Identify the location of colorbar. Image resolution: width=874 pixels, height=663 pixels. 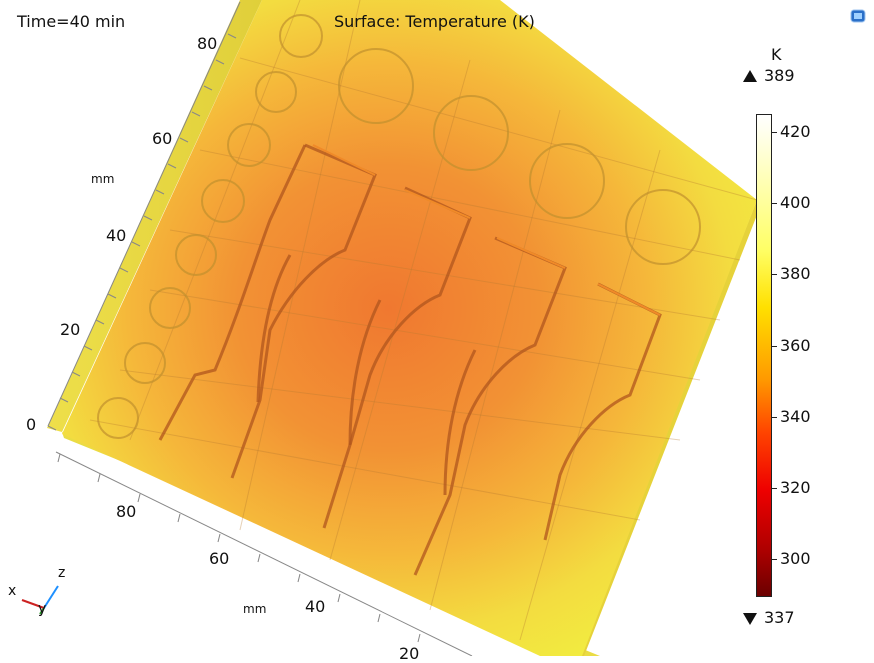
(764, 355).